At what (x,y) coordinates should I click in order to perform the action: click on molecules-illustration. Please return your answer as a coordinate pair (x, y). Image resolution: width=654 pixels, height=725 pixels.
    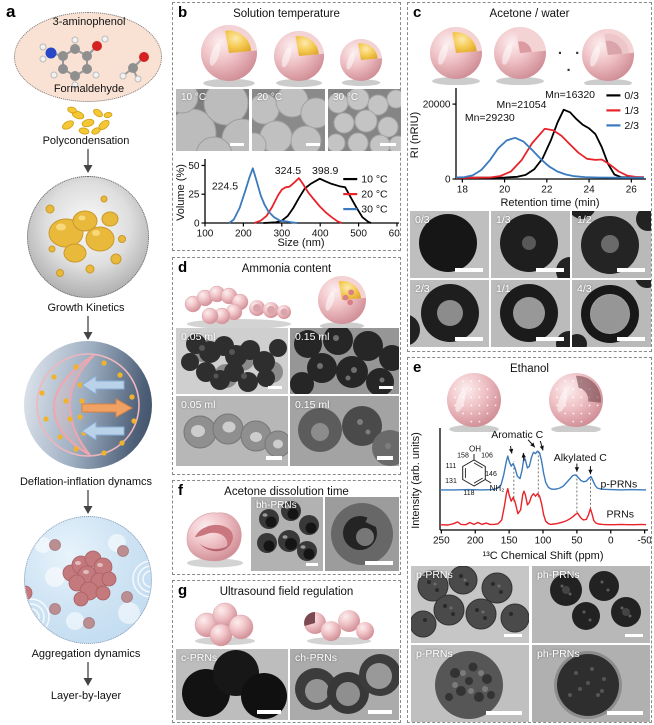
    Looking at the image, I should click on (94, 62).